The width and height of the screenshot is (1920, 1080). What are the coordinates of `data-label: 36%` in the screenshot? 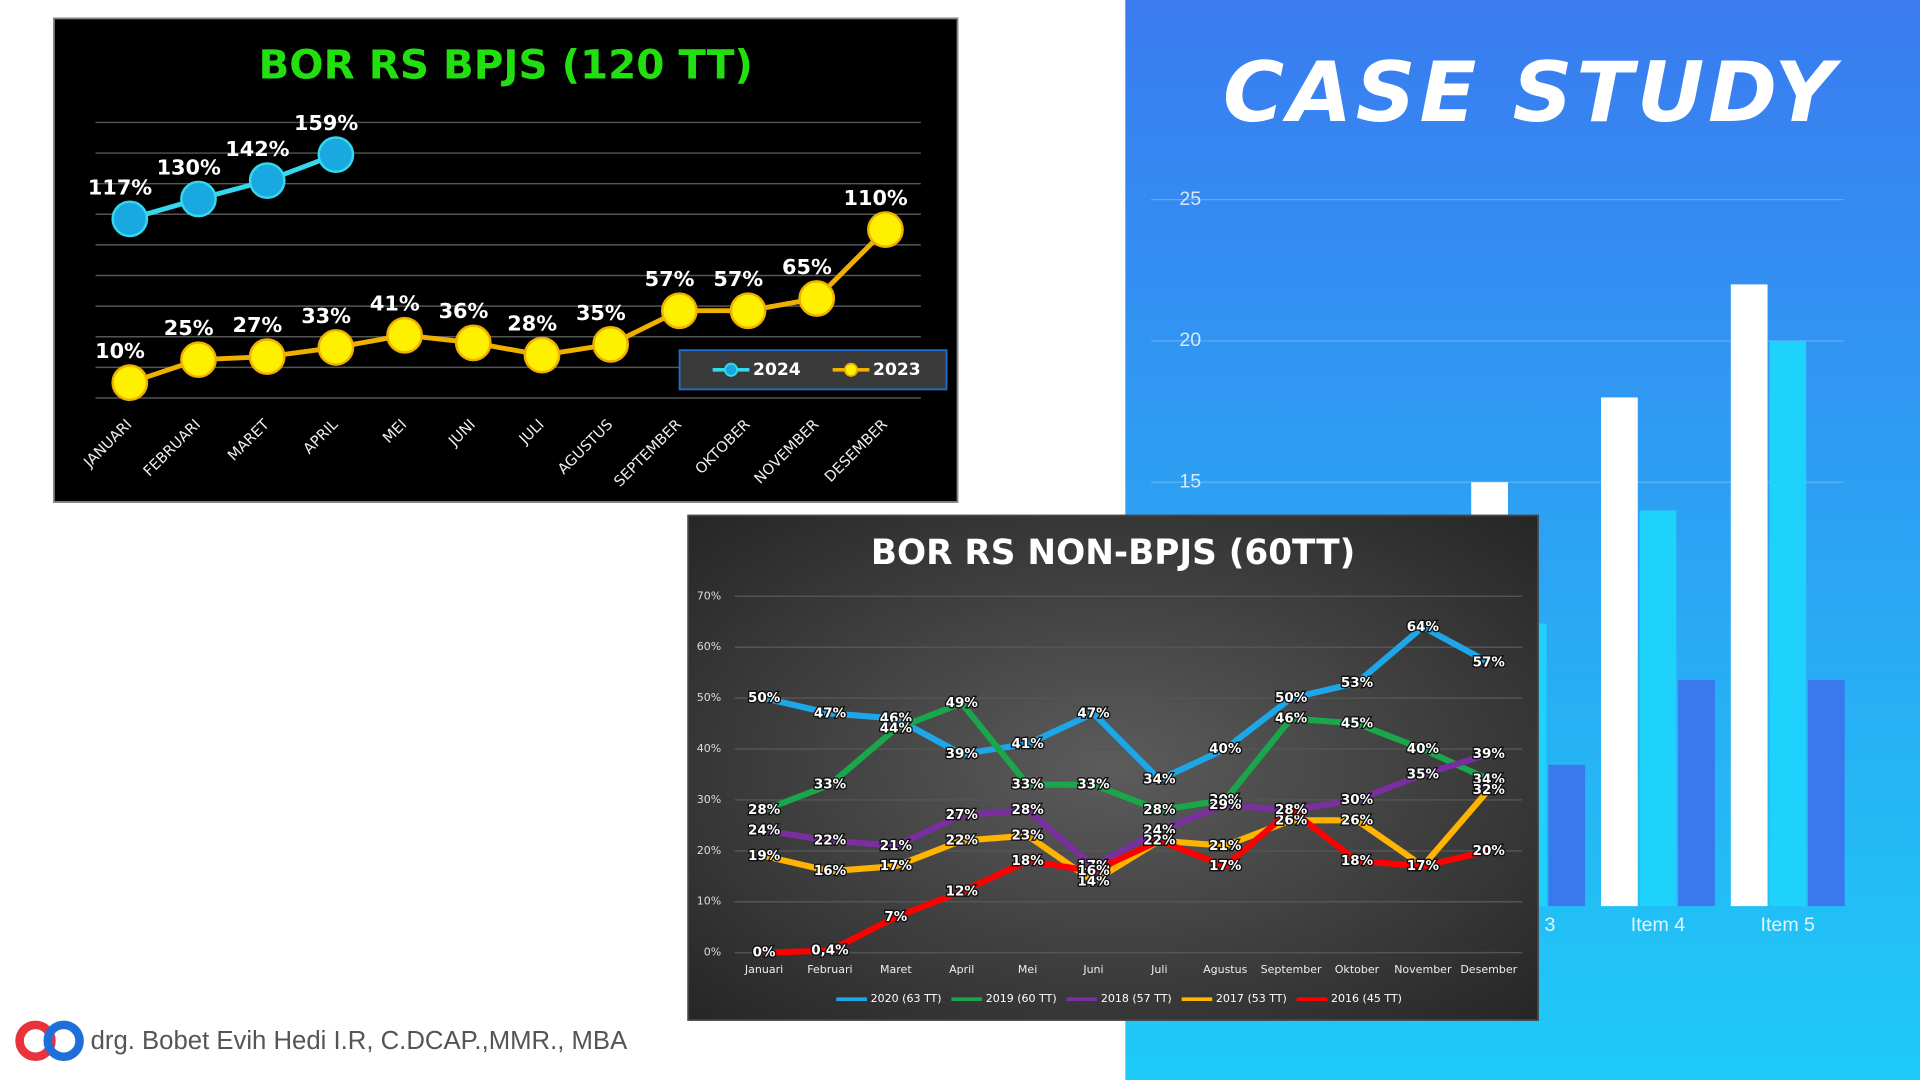 It's located at (464, 311).